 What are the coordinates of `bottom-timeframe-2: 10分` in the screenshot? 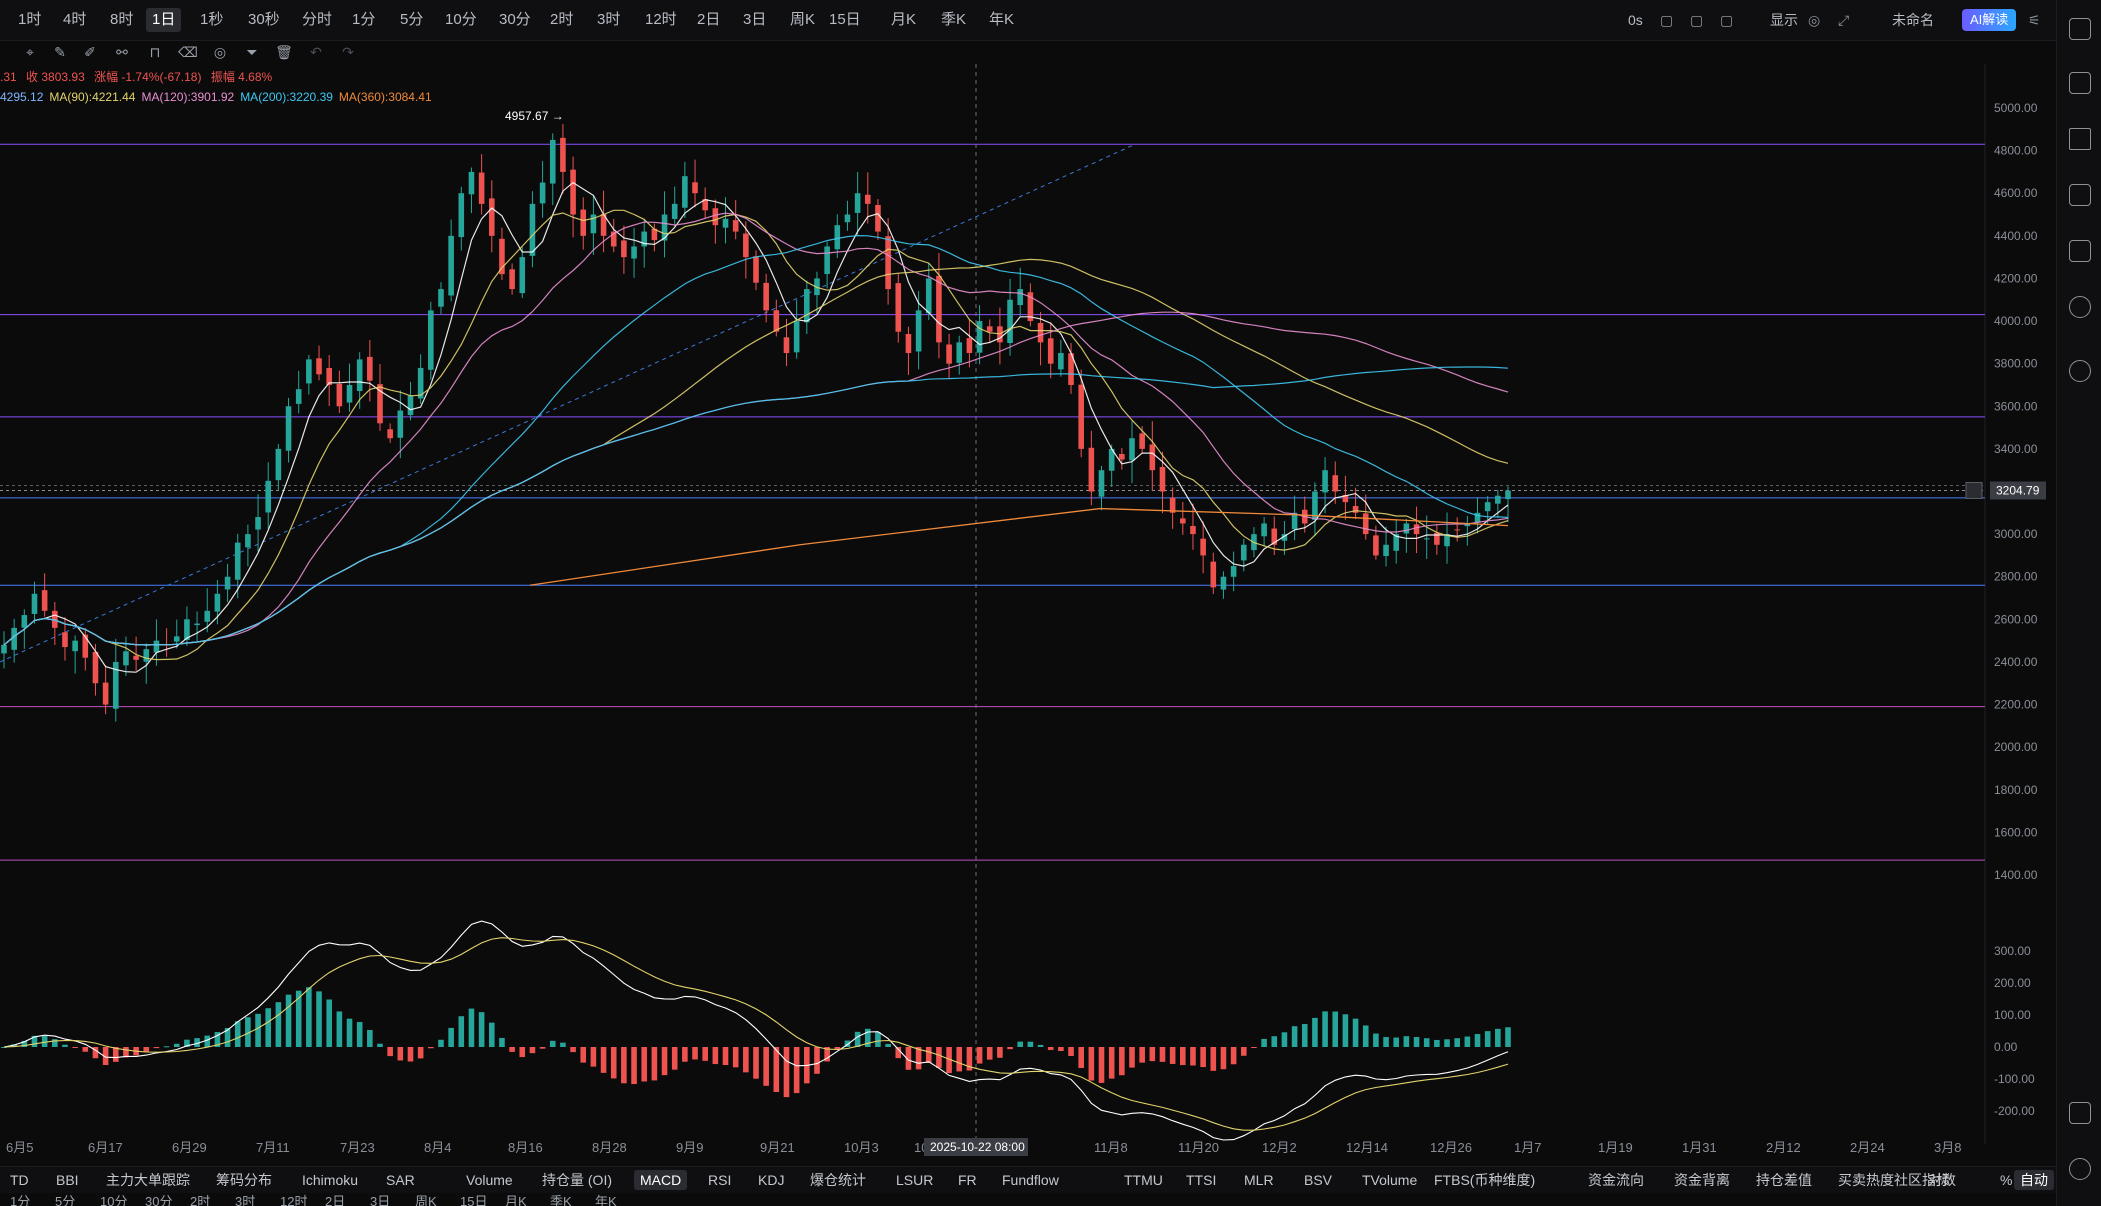 It's located at (114, 1200).